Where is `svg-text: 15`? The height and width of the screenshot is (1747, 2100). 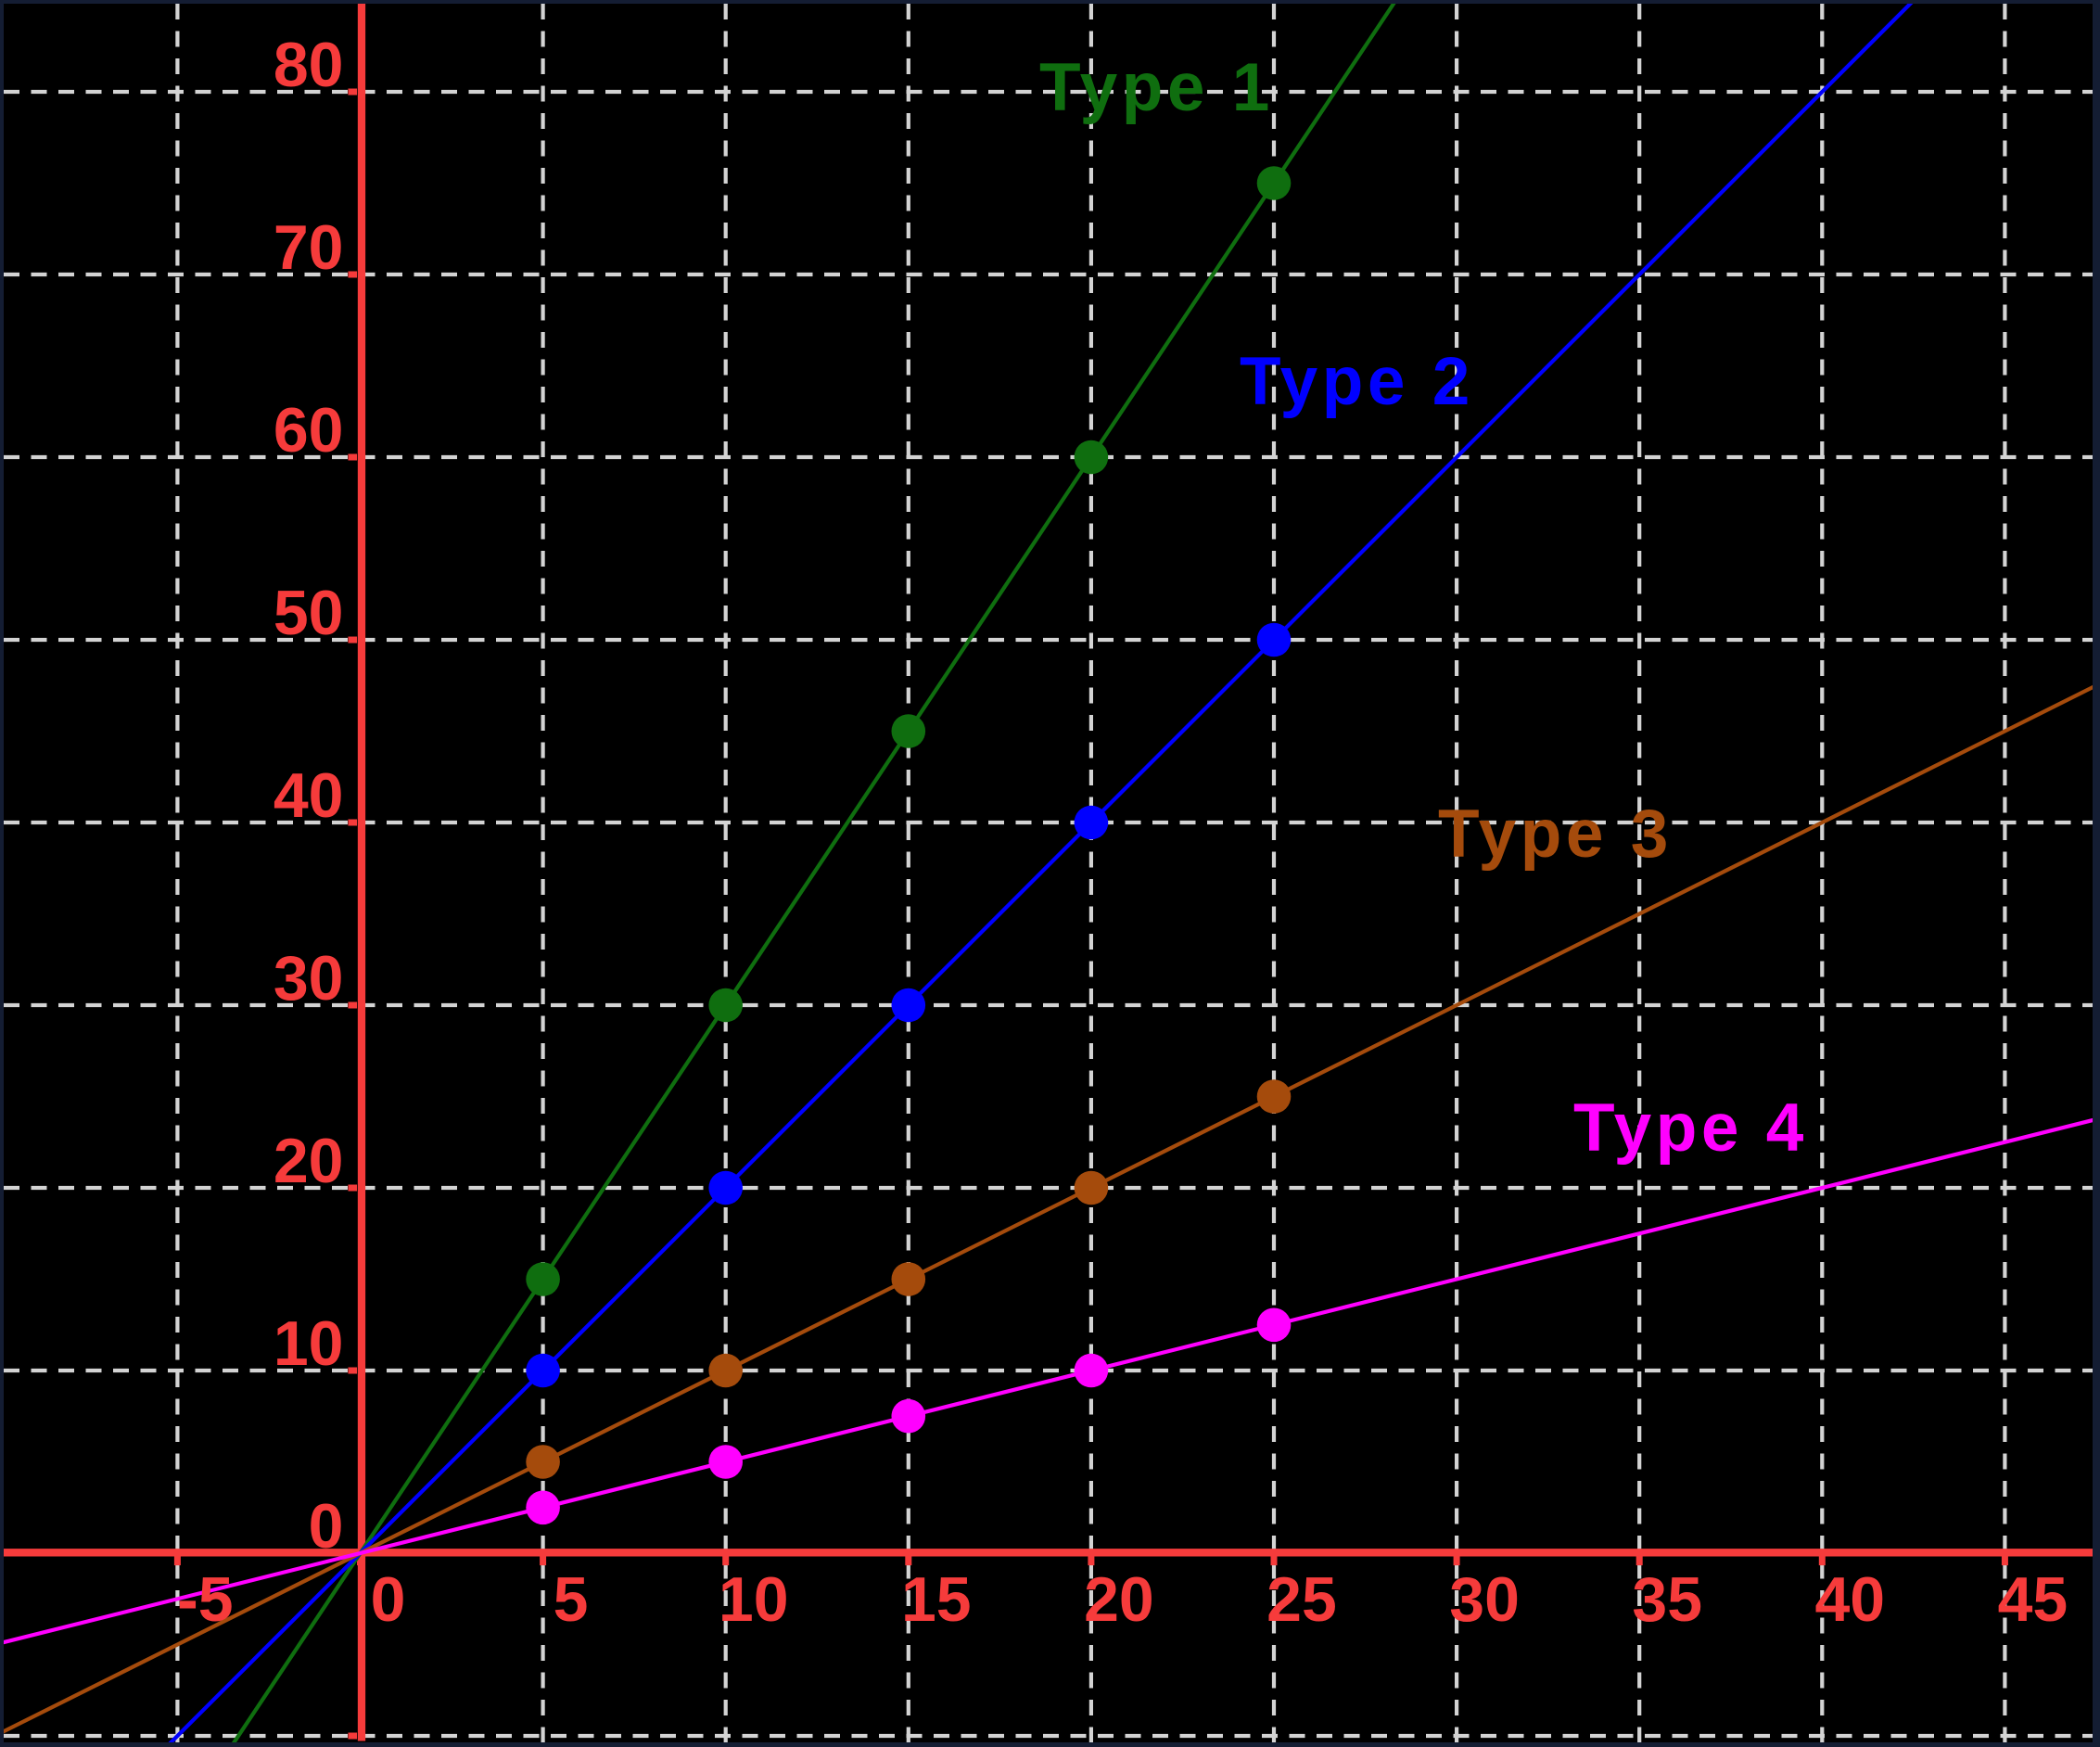 svg-text: 15 is located at coordinates (936, 1600).